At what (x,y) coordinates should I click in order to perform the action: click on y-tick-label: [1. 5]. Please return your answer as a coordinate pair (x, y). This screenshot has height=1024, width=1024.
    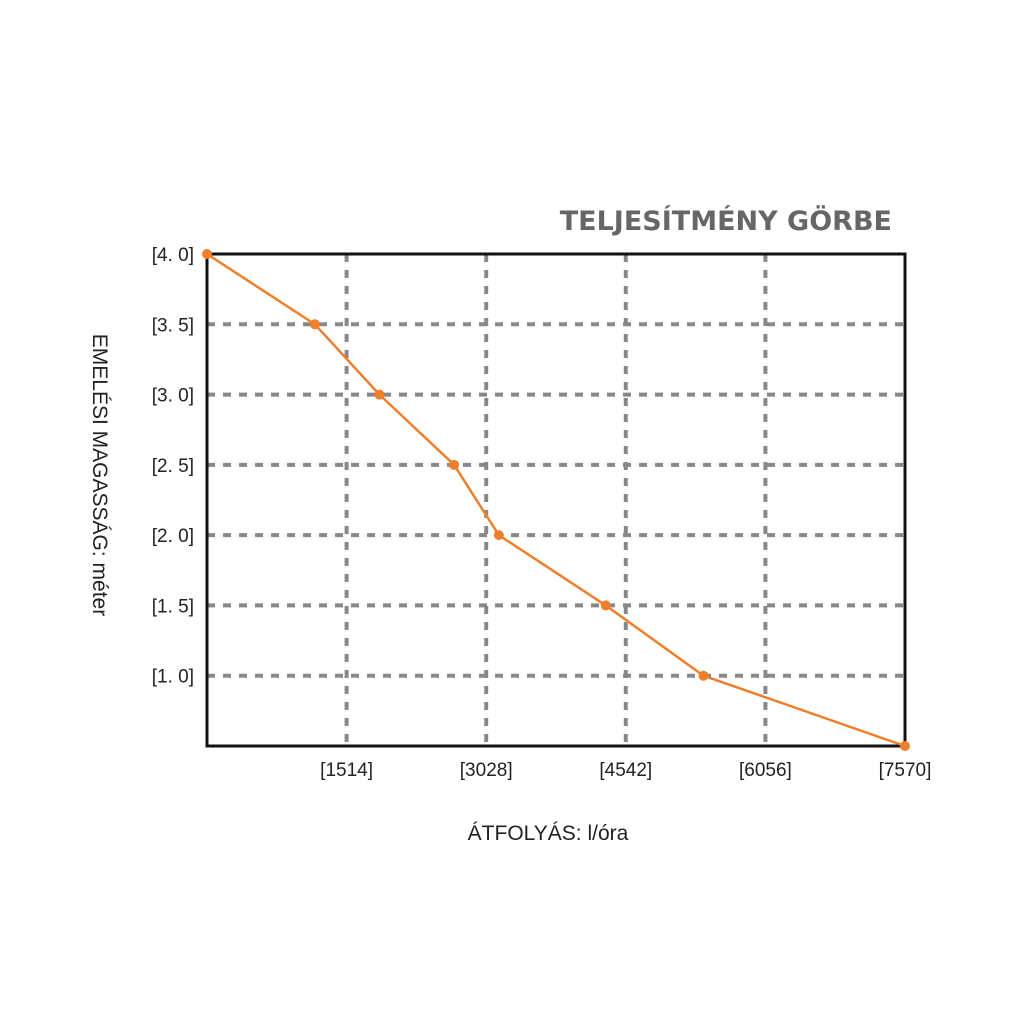
    Looking at the image, I should click on (173, 606).